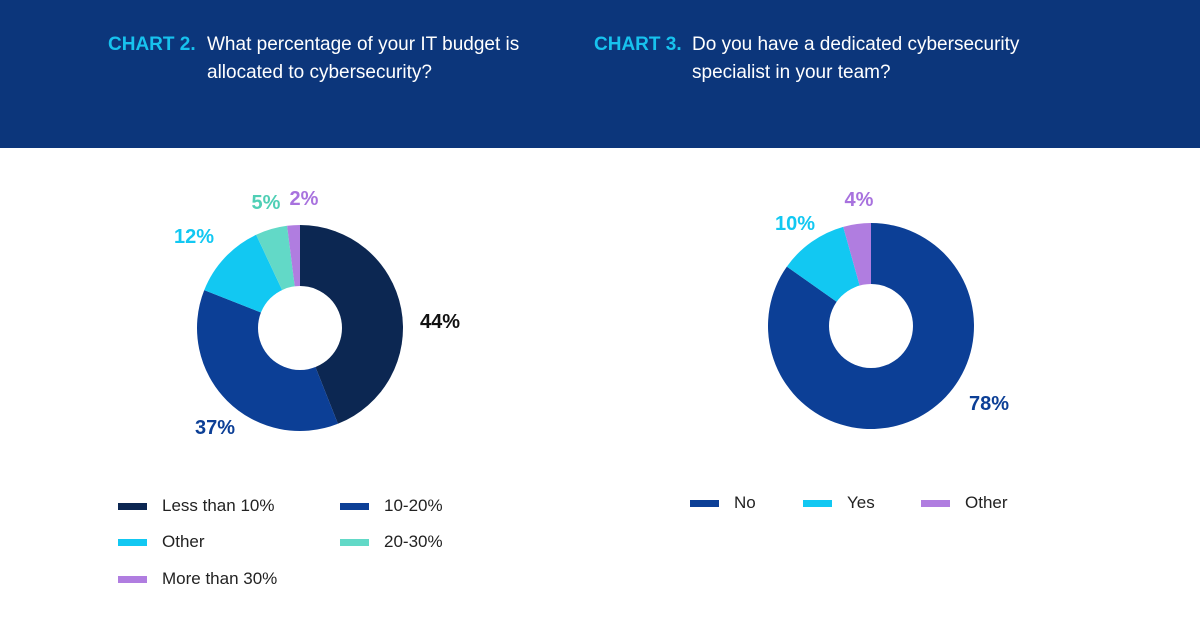 This screenshot has width=1200, height=628. I want to click on legend3-label: Other, so click(986, 502).